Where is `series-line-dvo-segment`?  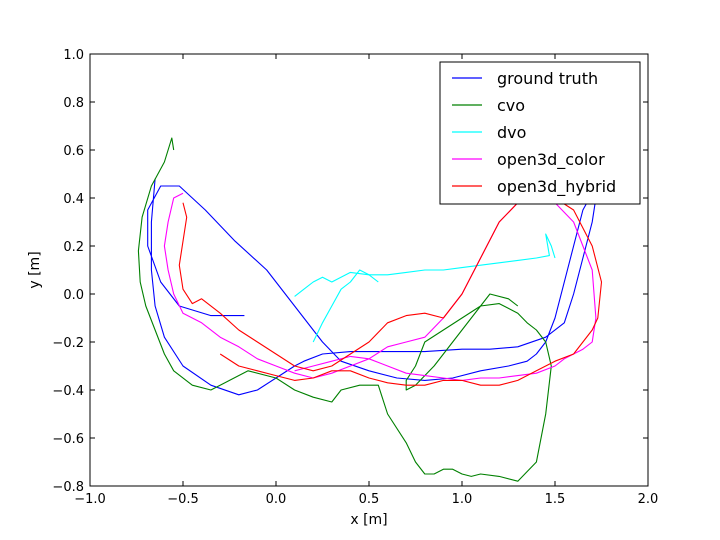
series-line-dvo-segment is located at coordinates (345, 306).